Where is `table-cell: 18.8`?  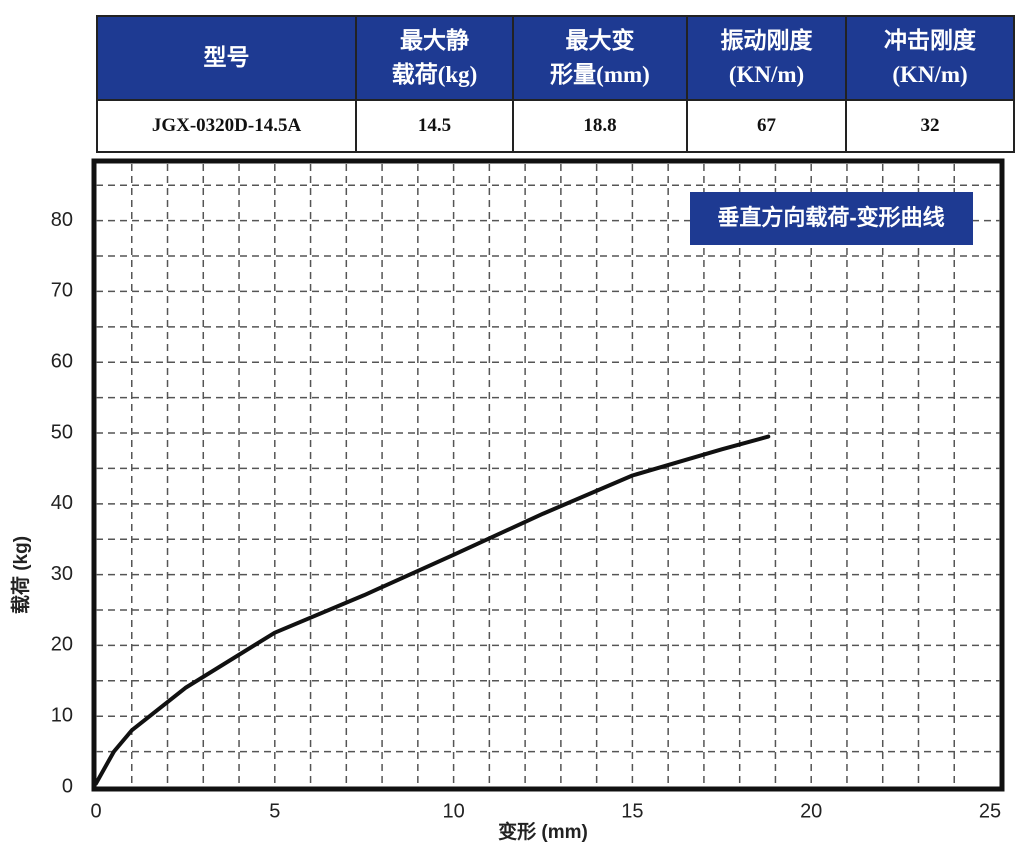
table-cell: 18.8 is located at coordinates (600, 126).